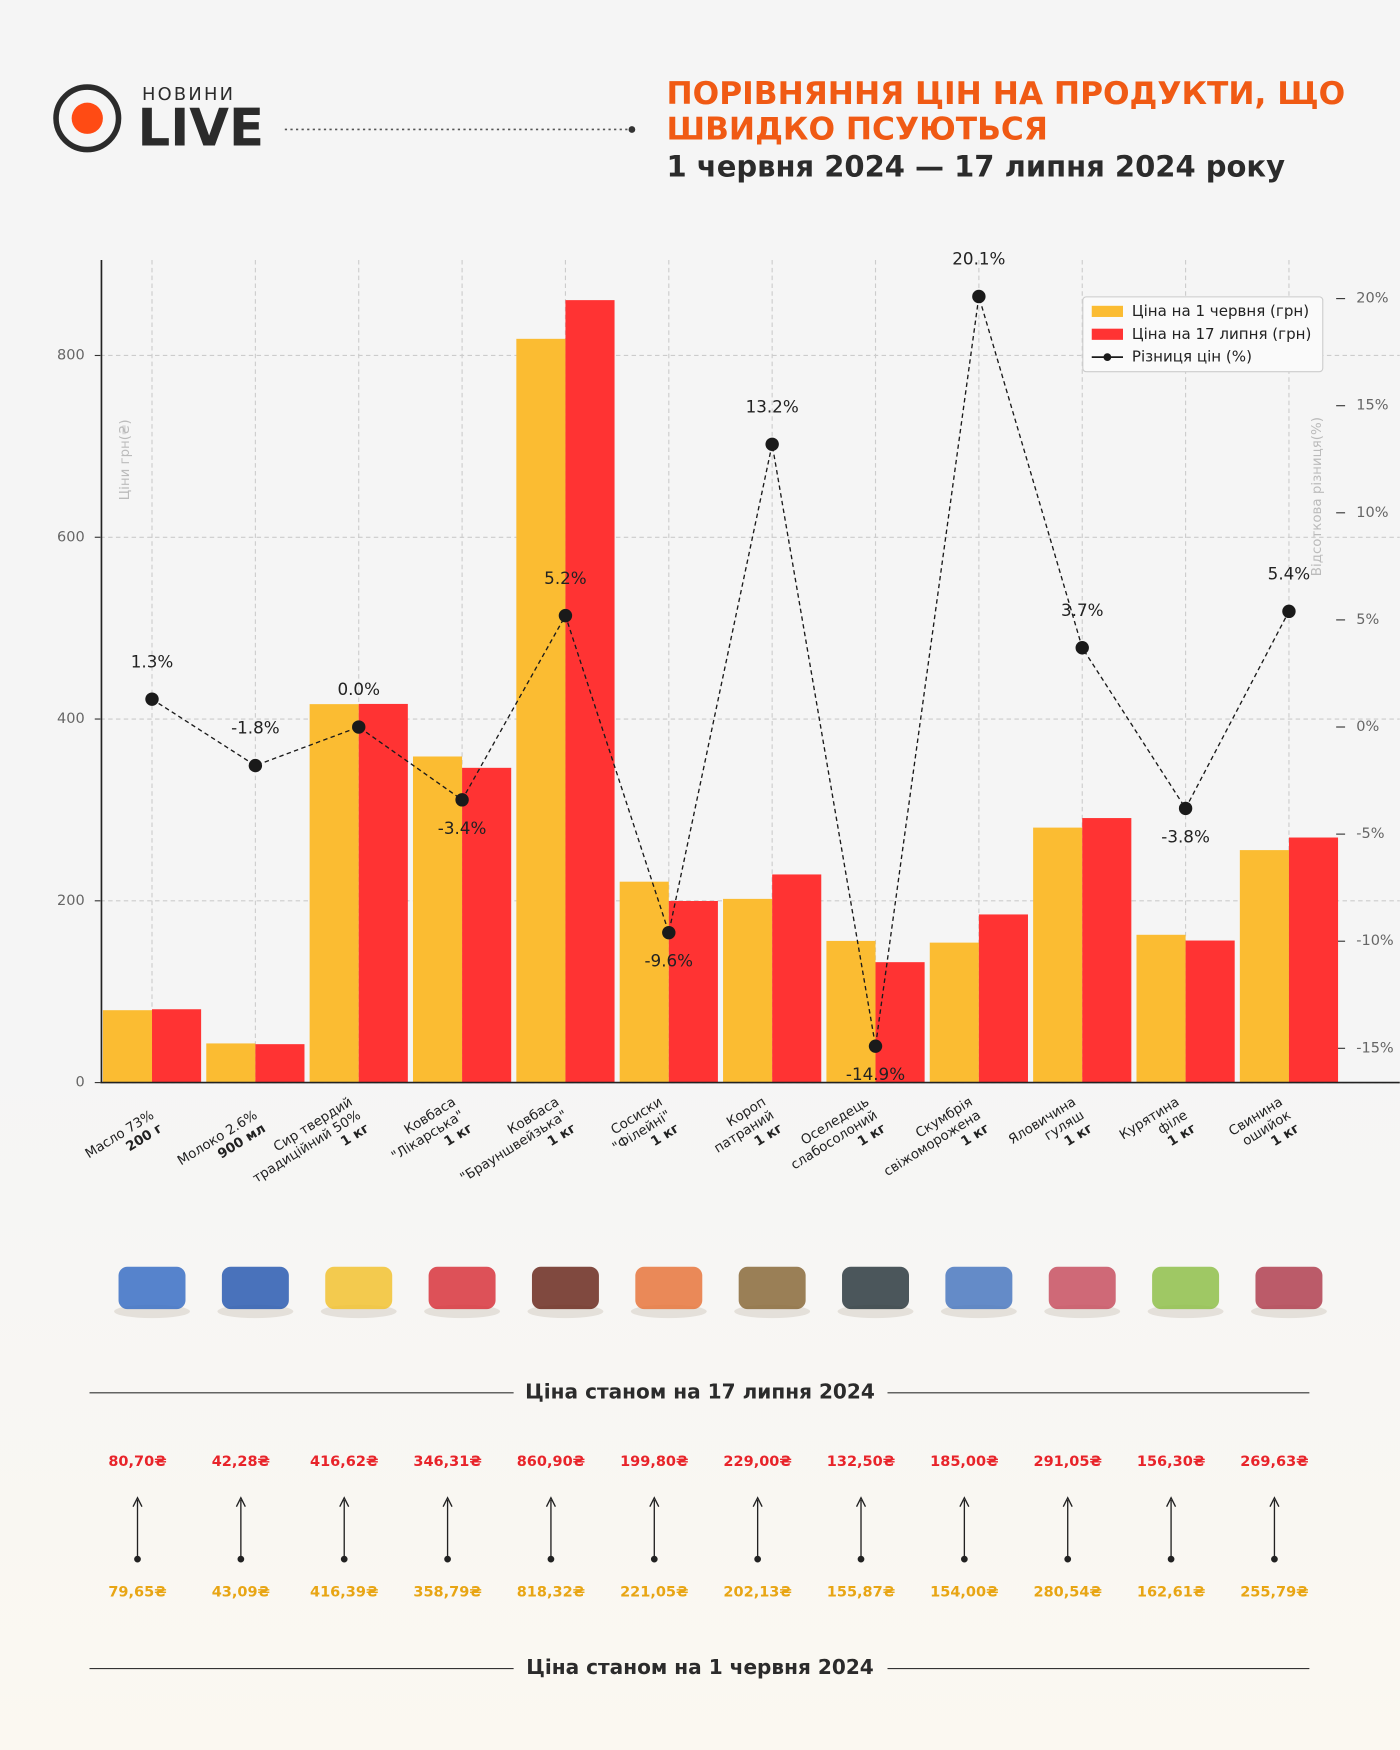 Image resolution: width=1400 pixels, height=1750 pixels. I want to click on y2-tick-label: 5%, so click(1367, 620).